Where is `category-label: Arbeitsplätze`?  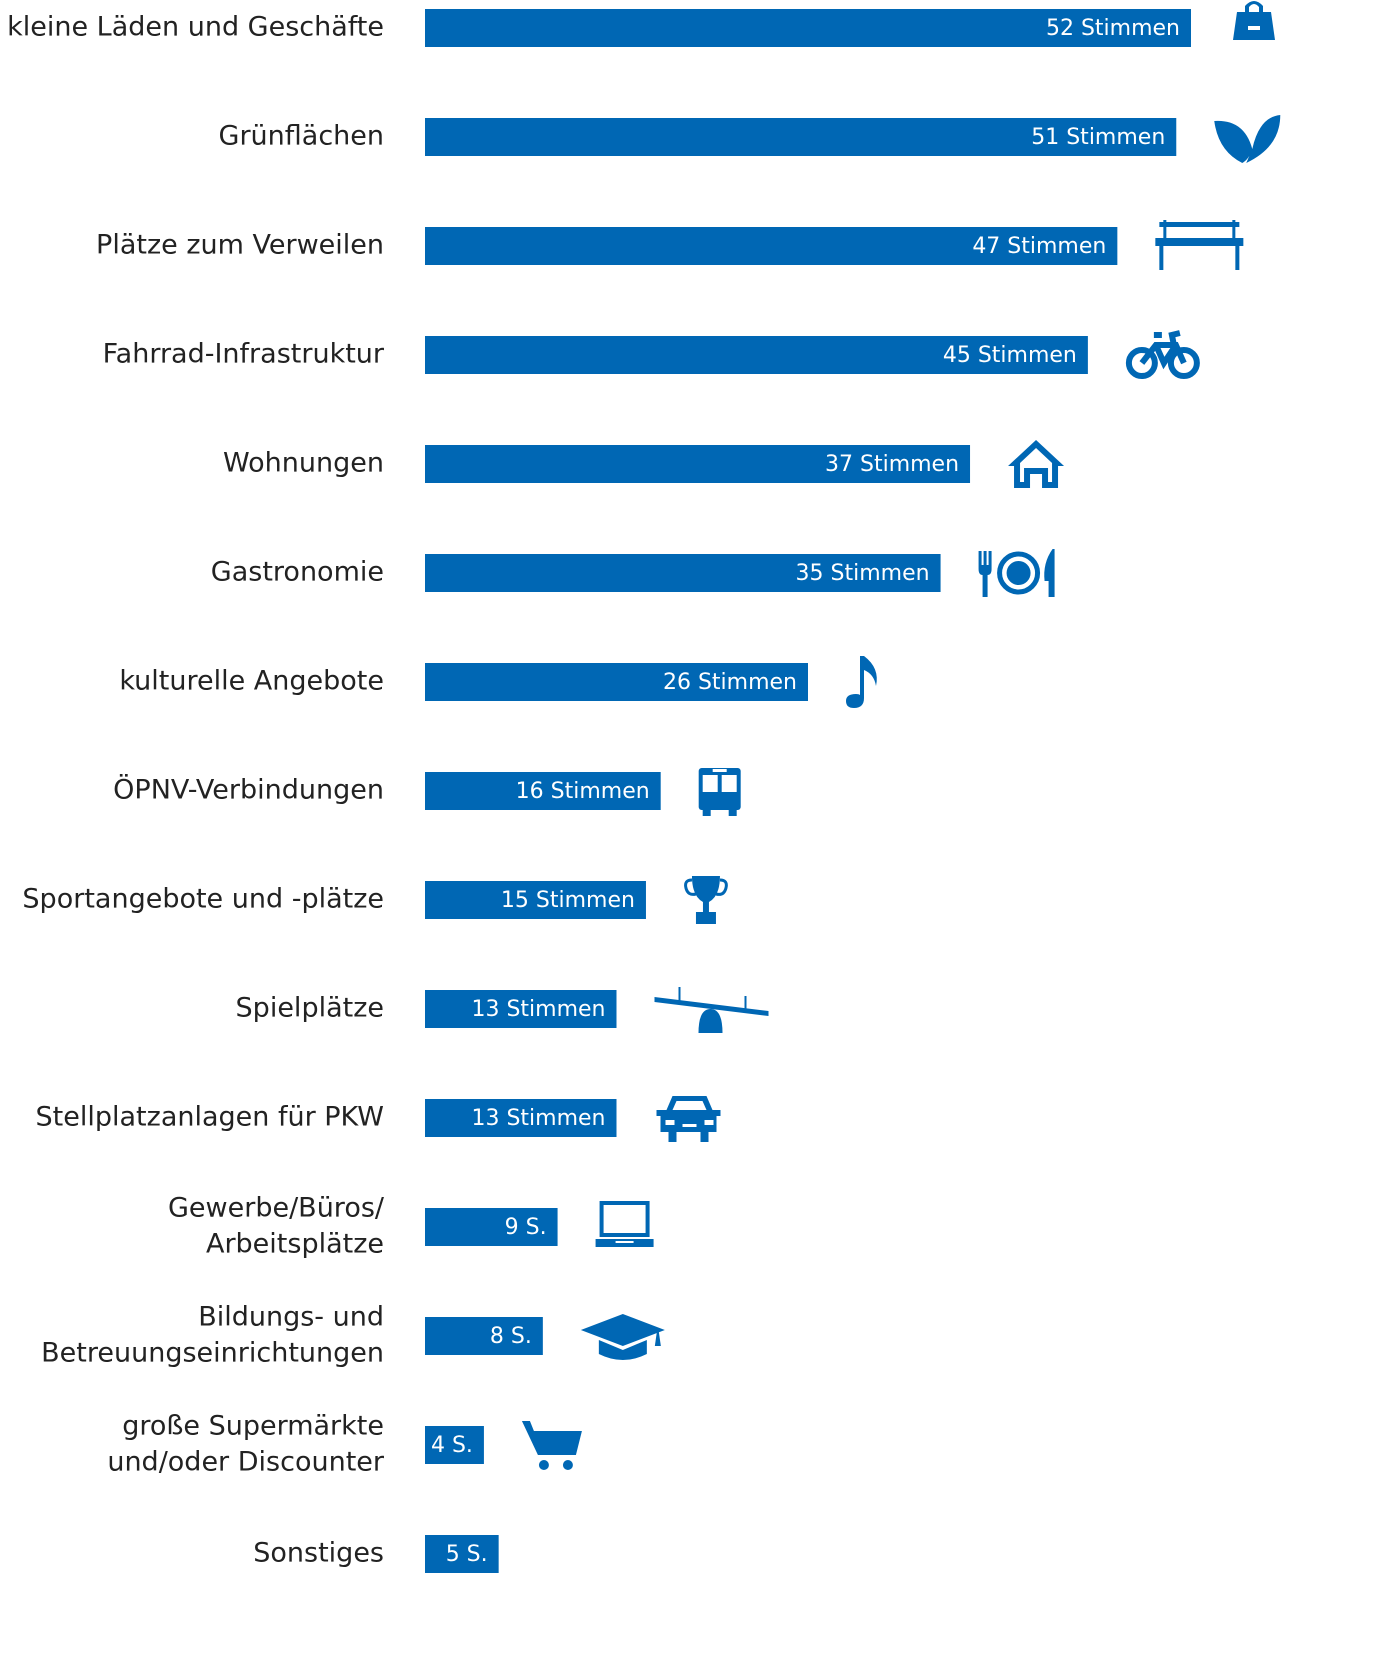
category-label: Arbeitsplätze is located at coordinates (295, 1244).